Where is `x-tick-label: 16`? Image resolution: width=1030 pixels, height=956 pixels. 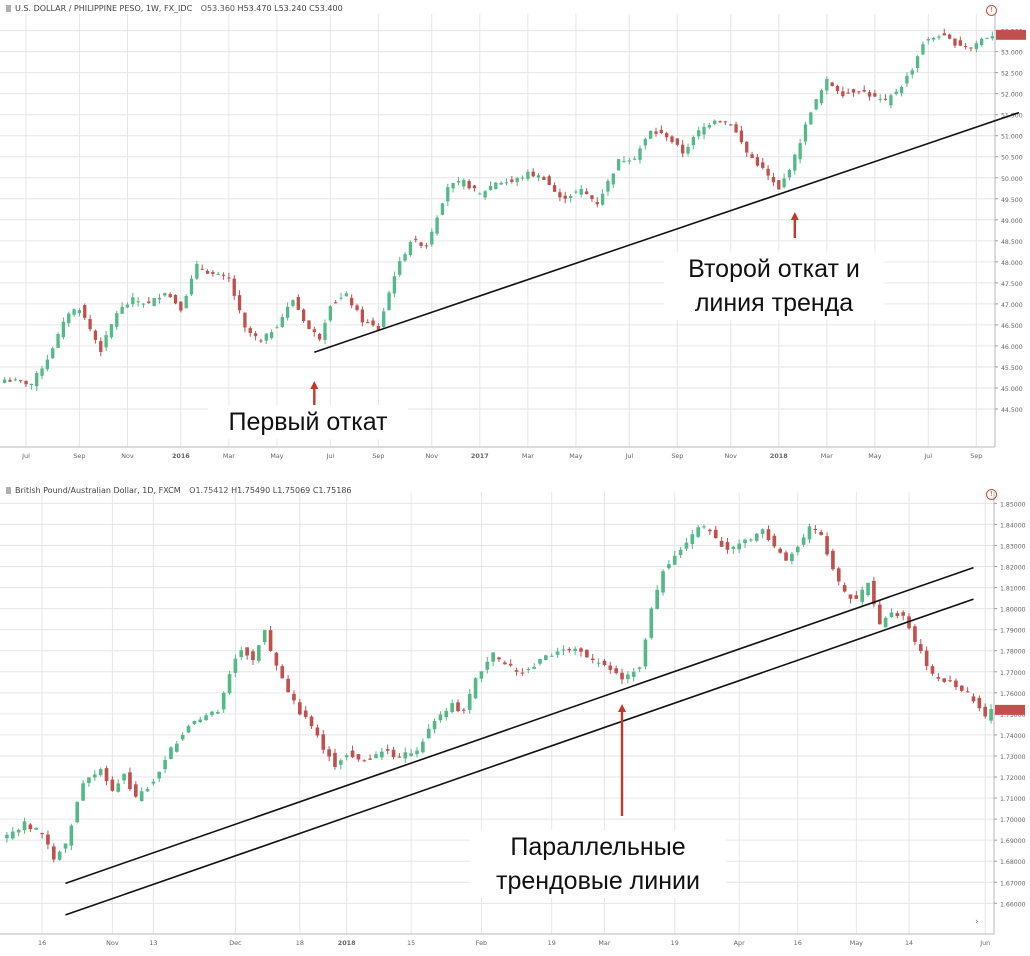
x-tick-label: 16 is located at coordinates (798, 943).